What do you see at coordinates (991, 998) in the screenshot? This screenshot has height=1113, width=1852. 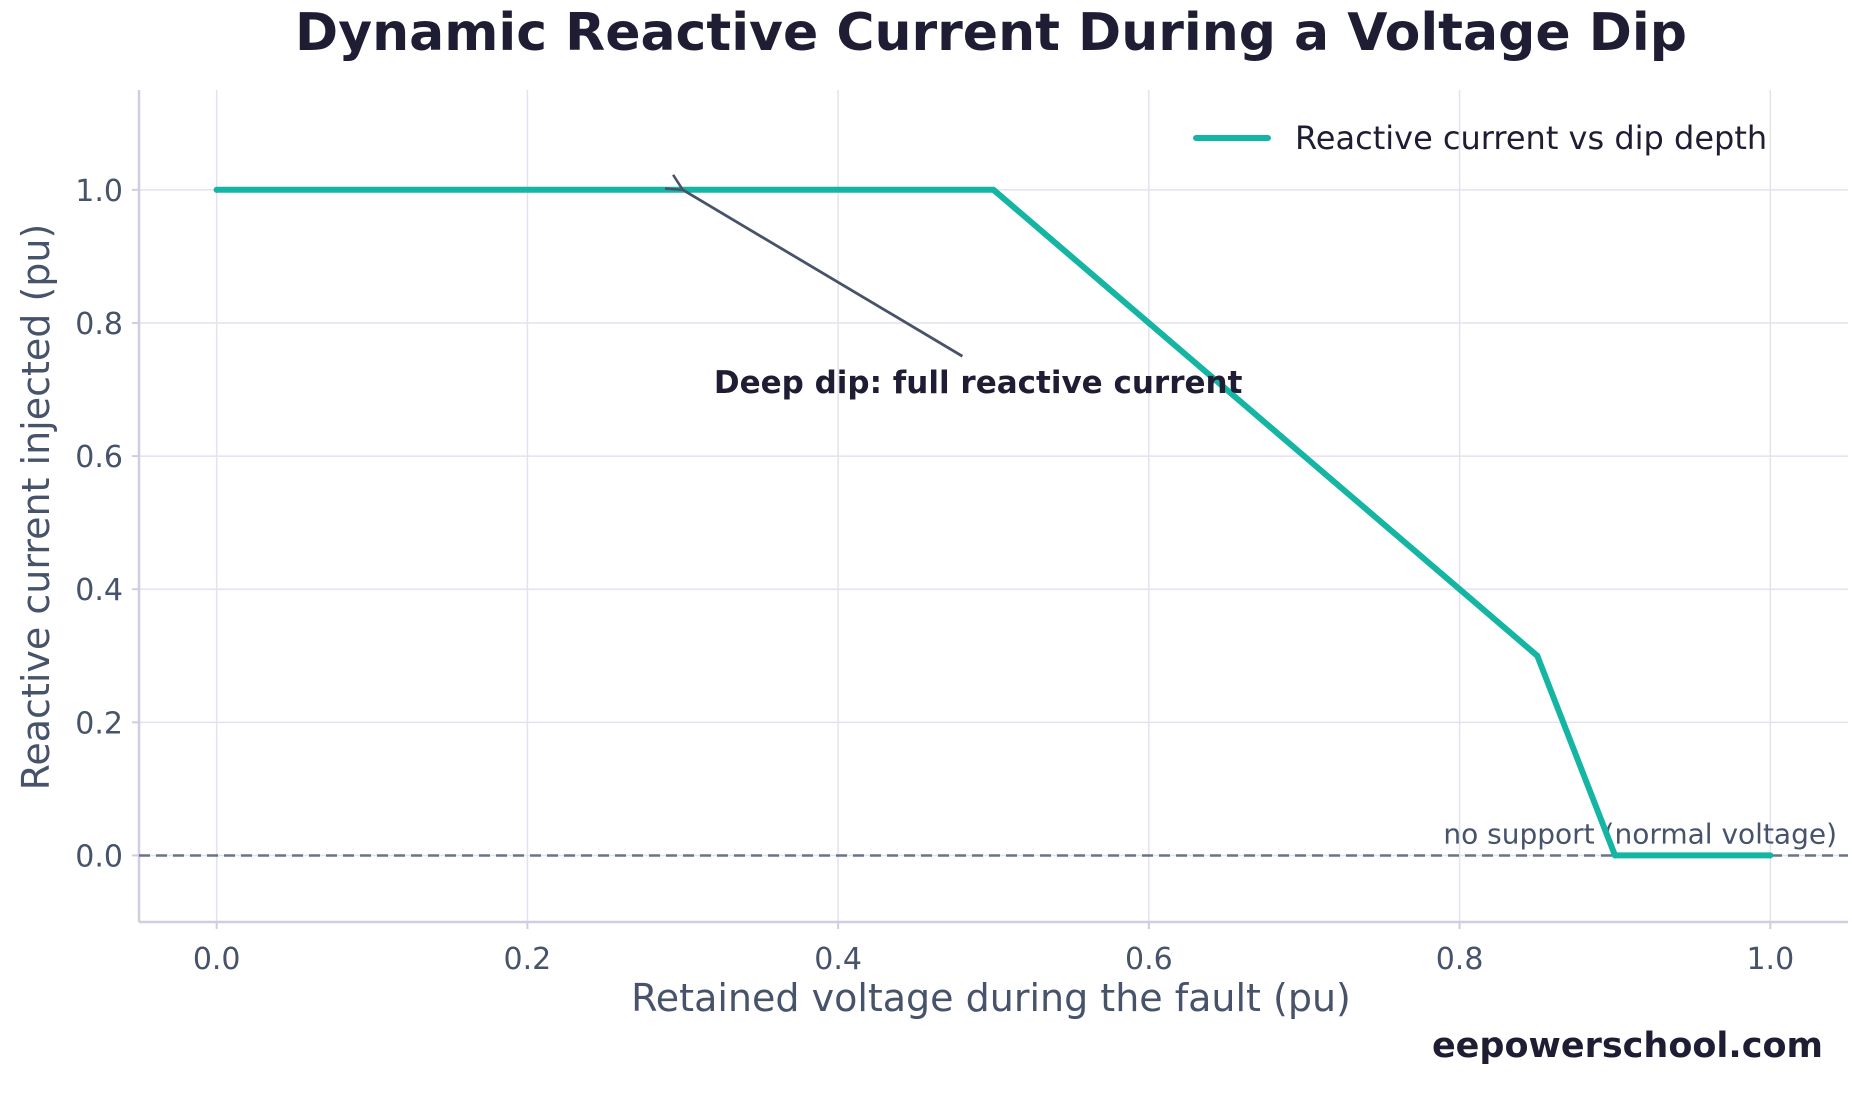 I see `x-axis-label: Retained voltage during the fault (pu)` at bounding box center [991, 998].